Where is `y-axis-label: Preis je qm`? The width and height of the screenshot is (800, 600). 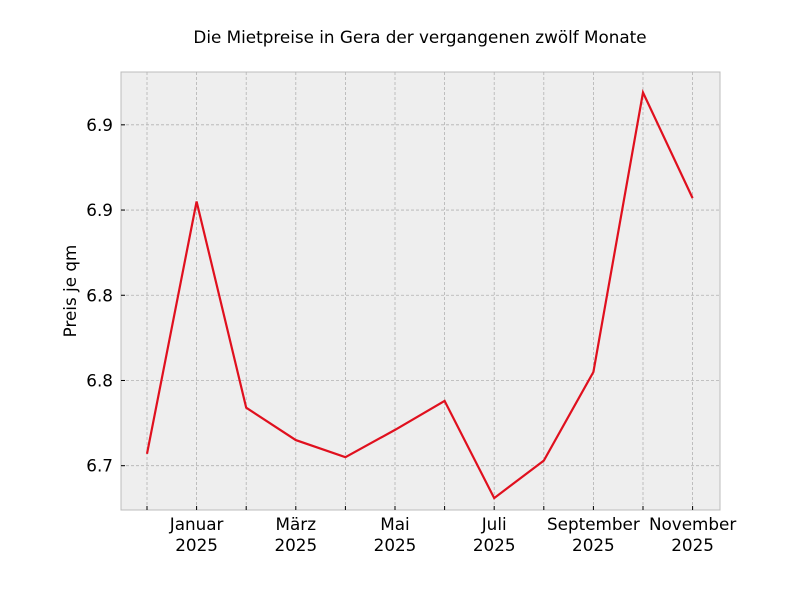
y-axis-label: Preis je qm is located at coordinates (70, 291).